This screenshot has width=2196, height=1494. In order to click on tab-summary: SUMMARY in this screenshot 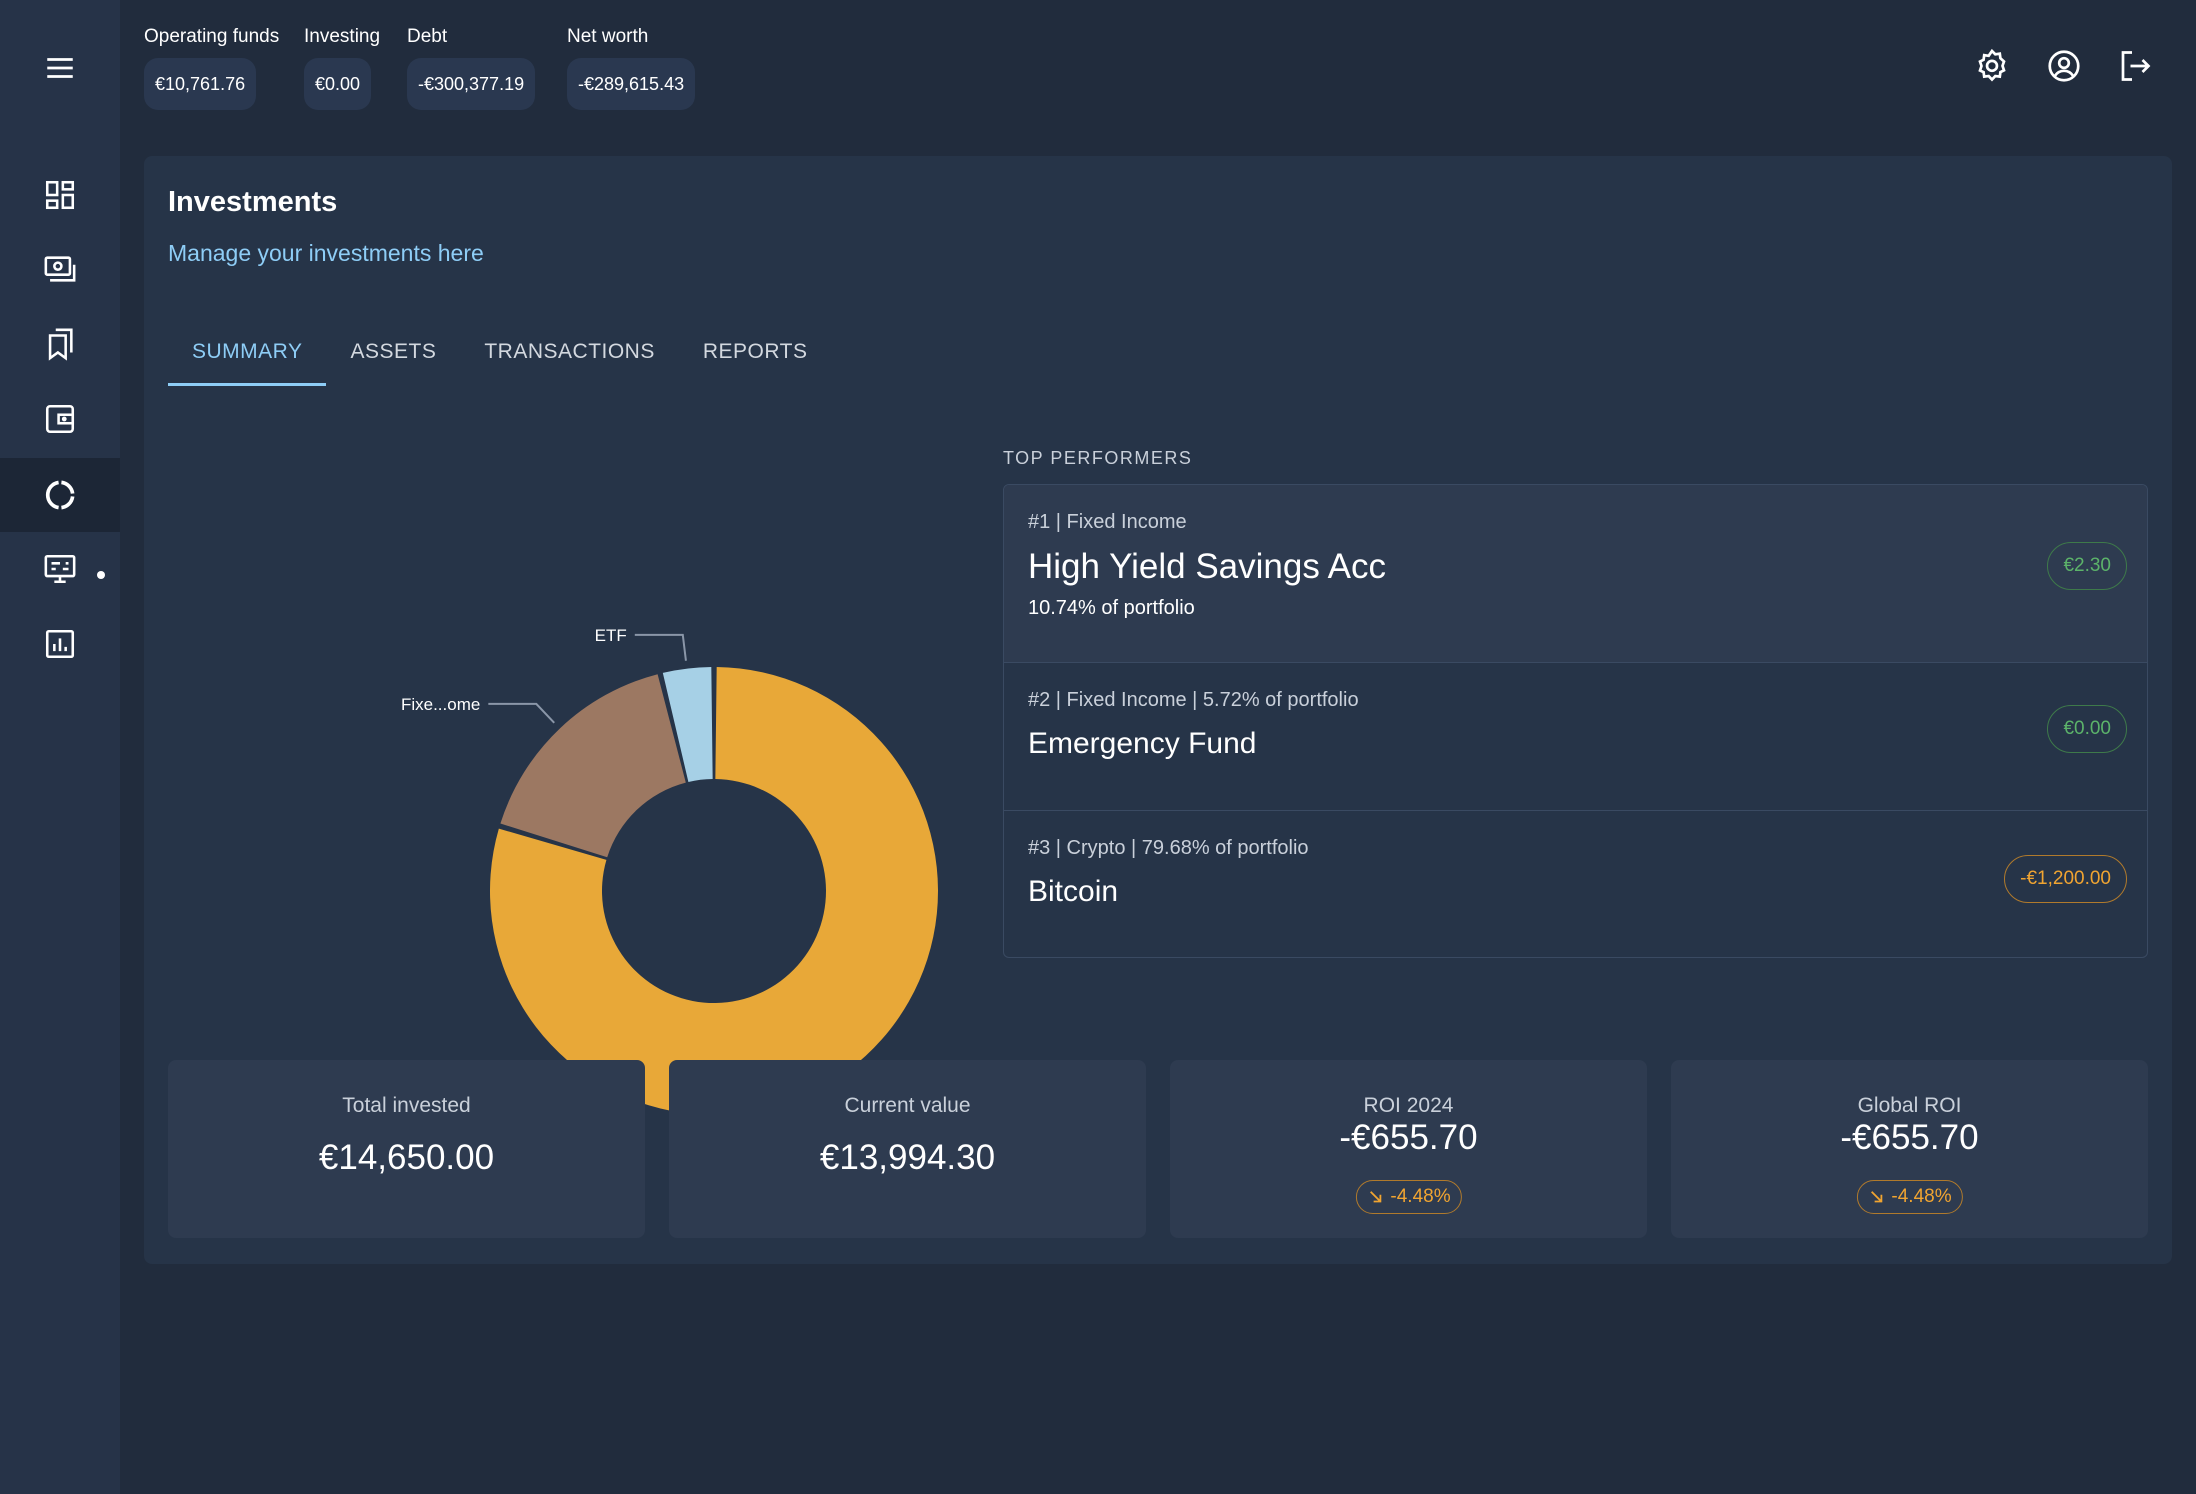, I will do `click(247, 352)`.